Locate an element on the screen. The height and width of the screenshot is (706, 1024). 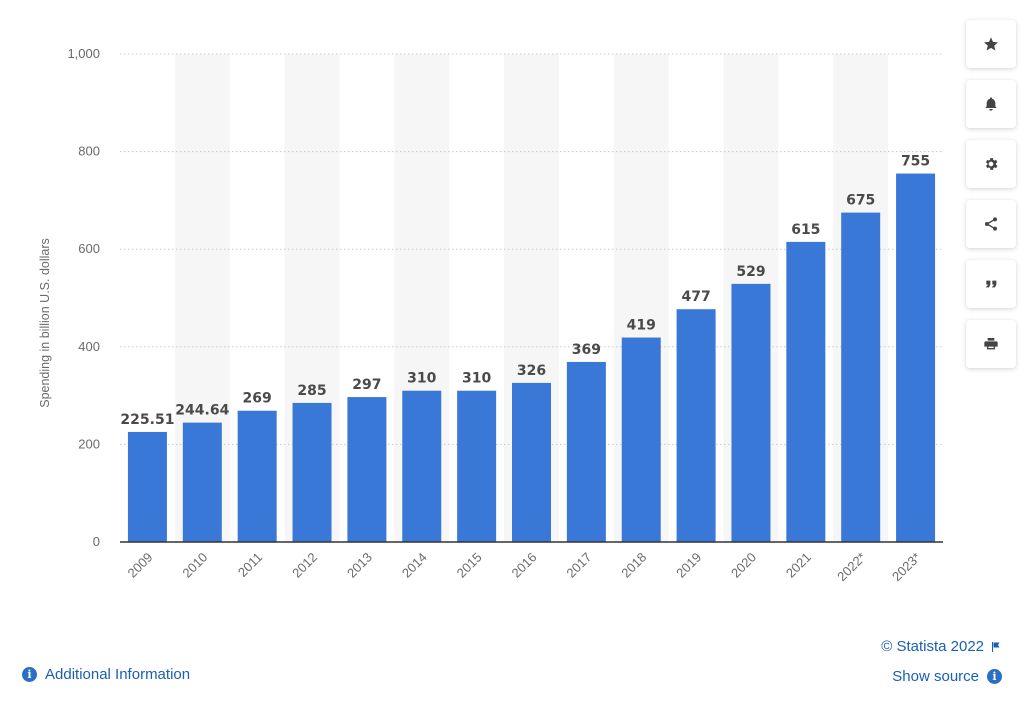
x-tick-label: 2018 is located at coordinates (633, 565).